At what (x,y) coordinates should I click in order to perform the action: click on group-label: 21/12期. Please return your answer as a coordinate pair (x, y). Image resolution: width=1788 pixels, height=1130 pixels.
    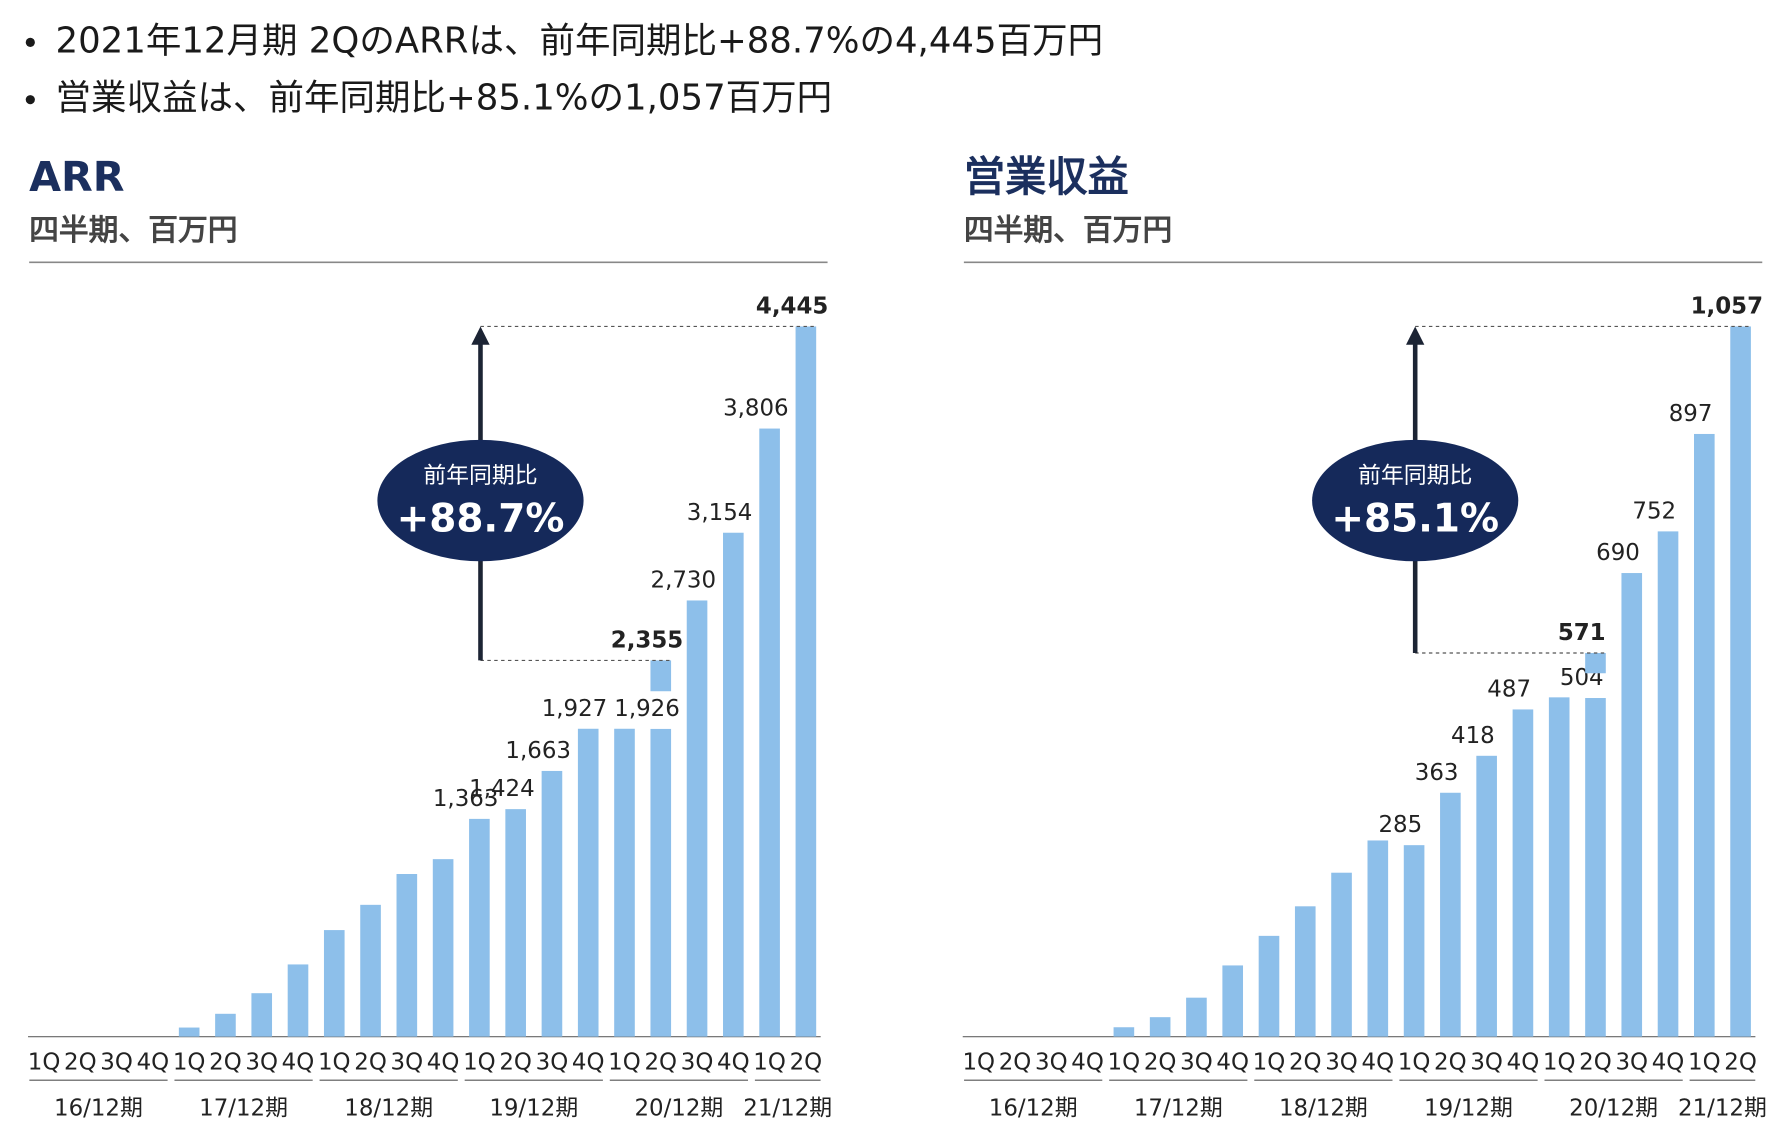
    Looking at the image, I should click on (1722, 1108).